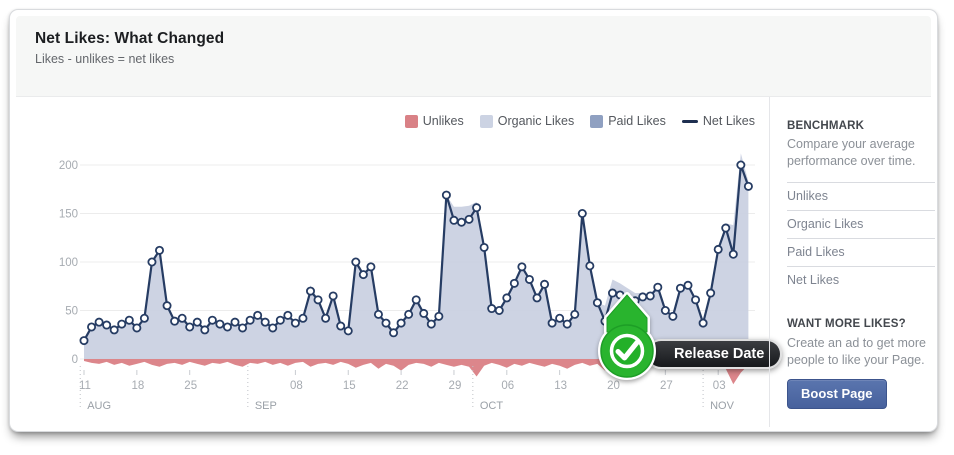 The height and width of the screenshot is (455, 954). I want to click on svg-text: SEP, so click(266, 406).